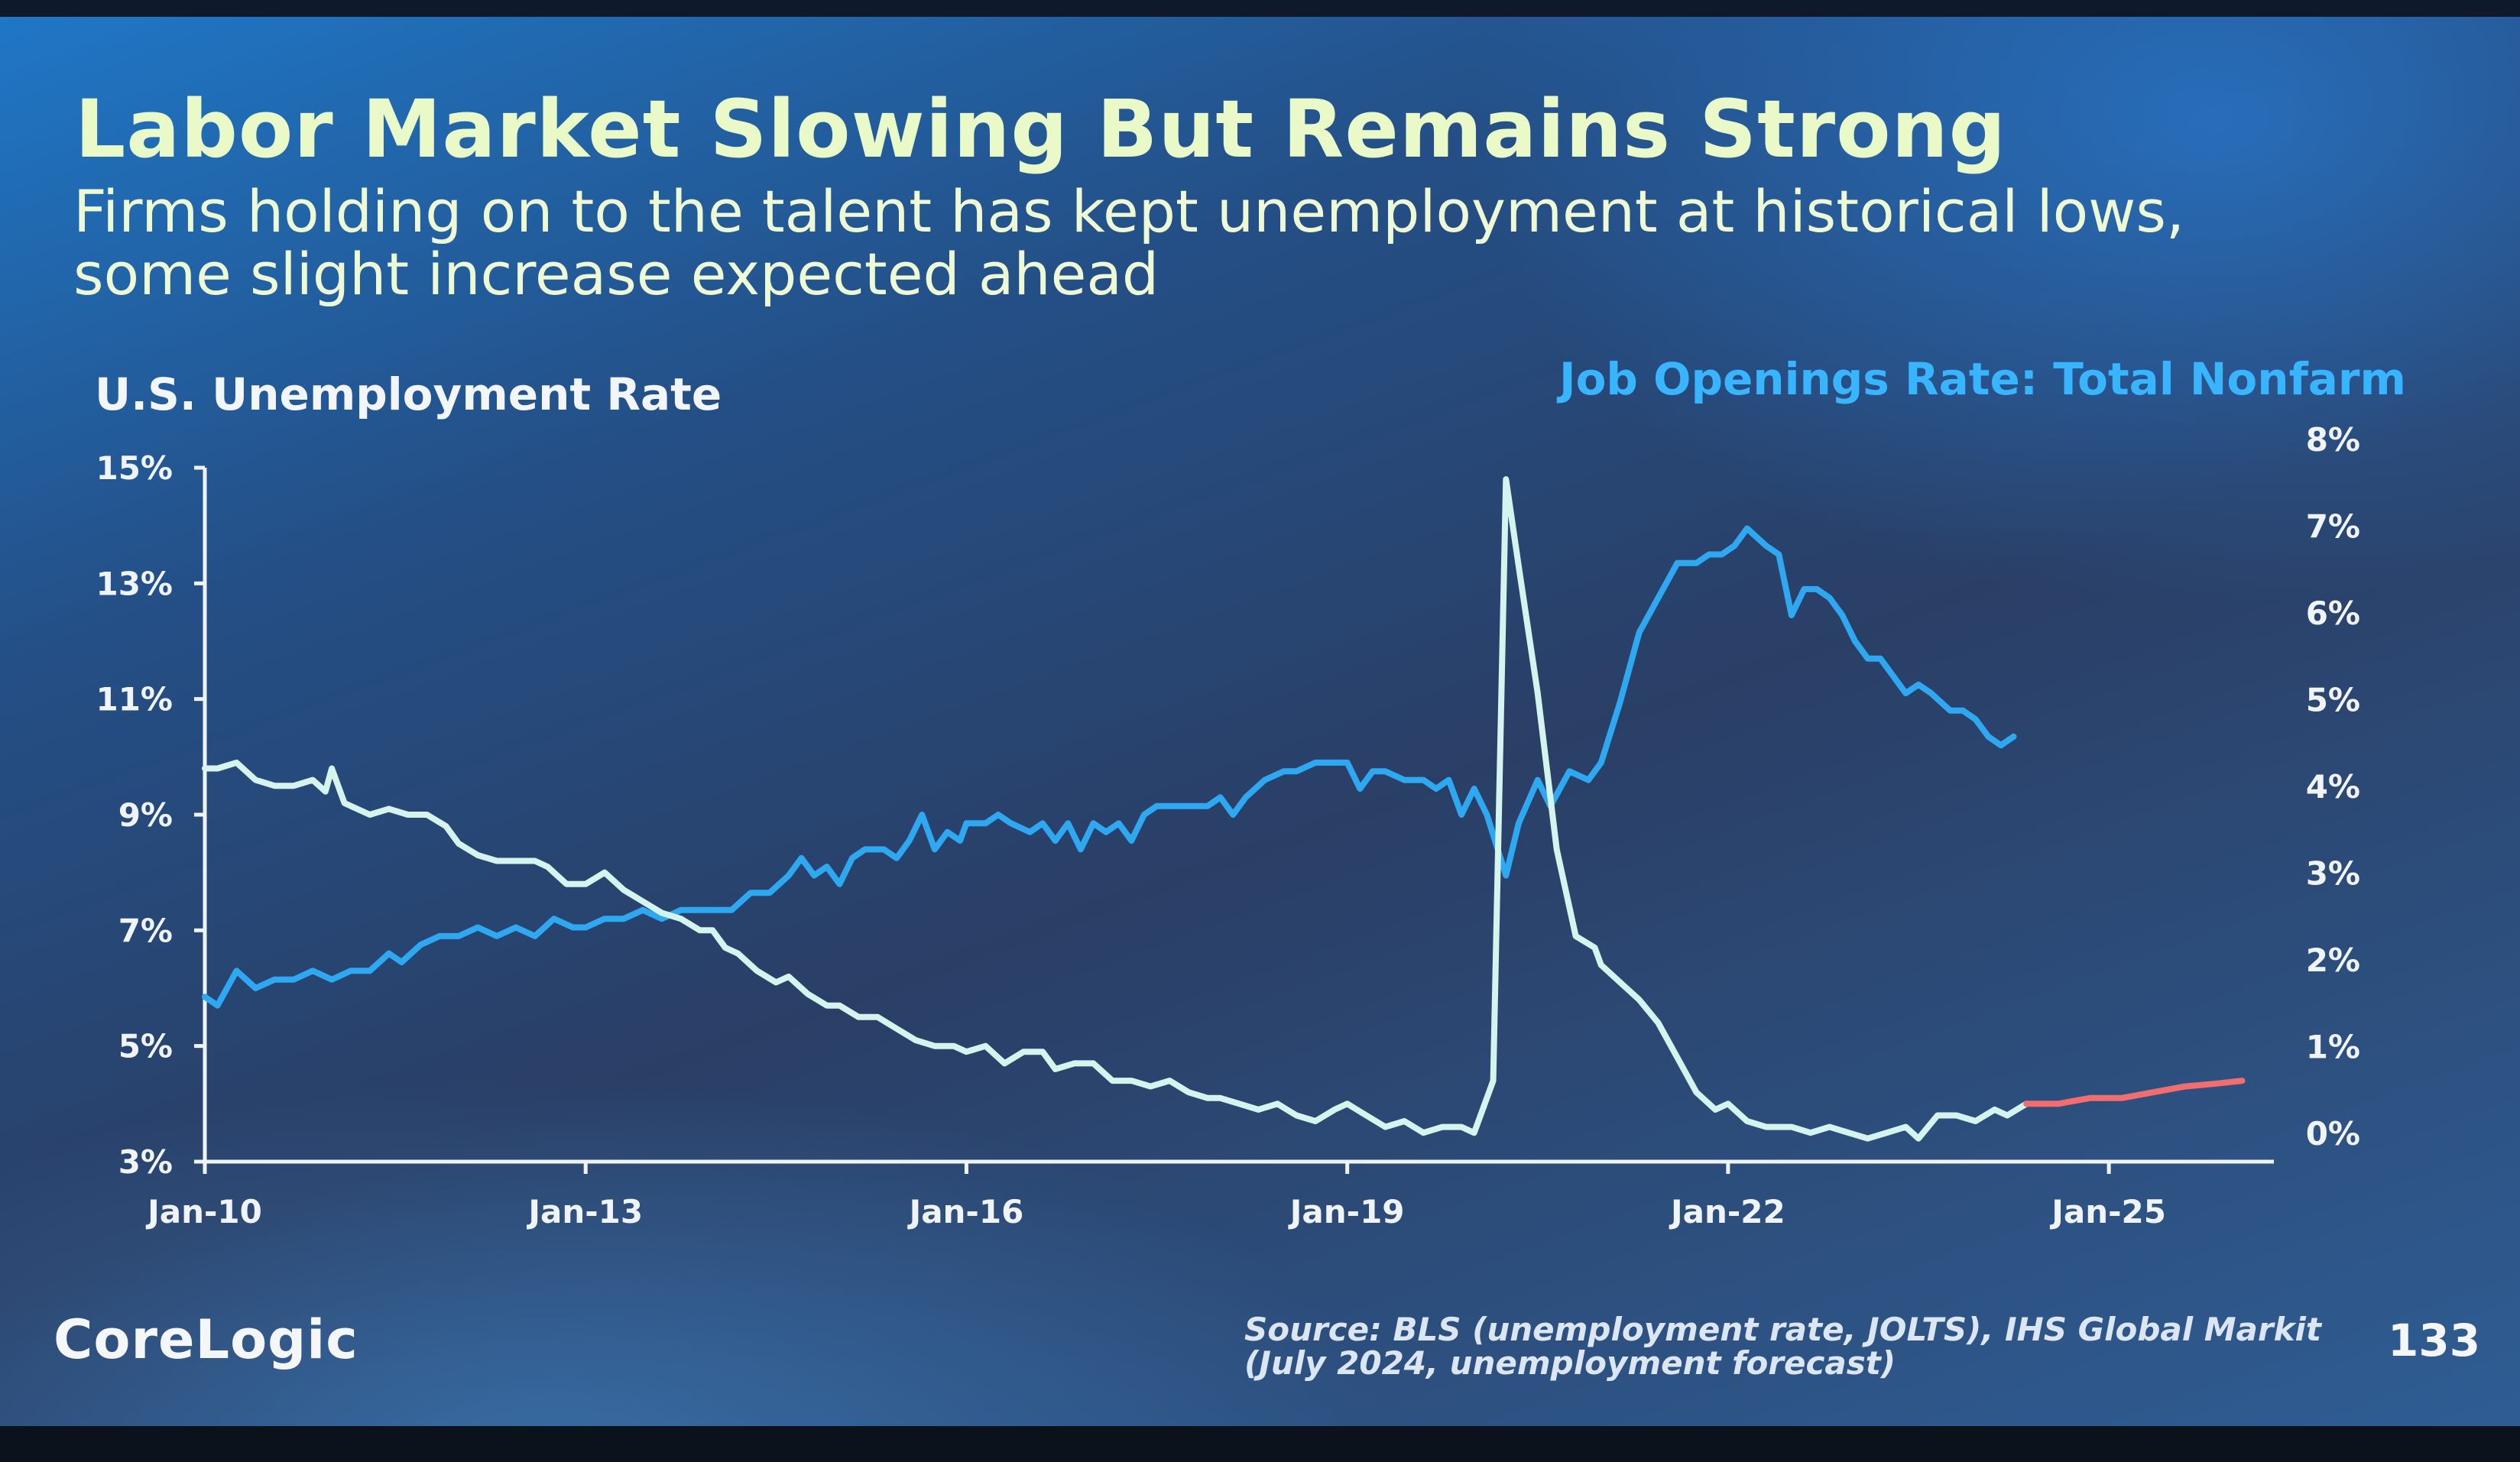 The height and width of the screenshot is (1462, 2520). What do you see at coordinates (1260, 8) in the screenshot?
I see `screen-top-edge` at bounding box center [1260, 8].